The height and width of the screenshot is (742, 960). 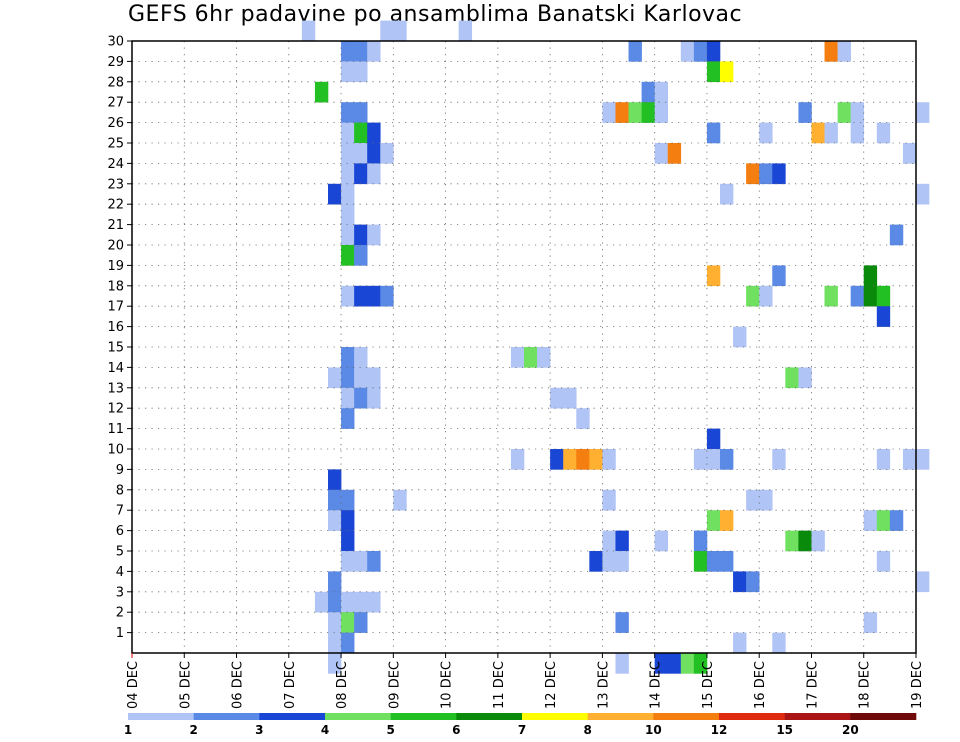 I want to click on y-tick-label: 29, so click(x=115, y=62).